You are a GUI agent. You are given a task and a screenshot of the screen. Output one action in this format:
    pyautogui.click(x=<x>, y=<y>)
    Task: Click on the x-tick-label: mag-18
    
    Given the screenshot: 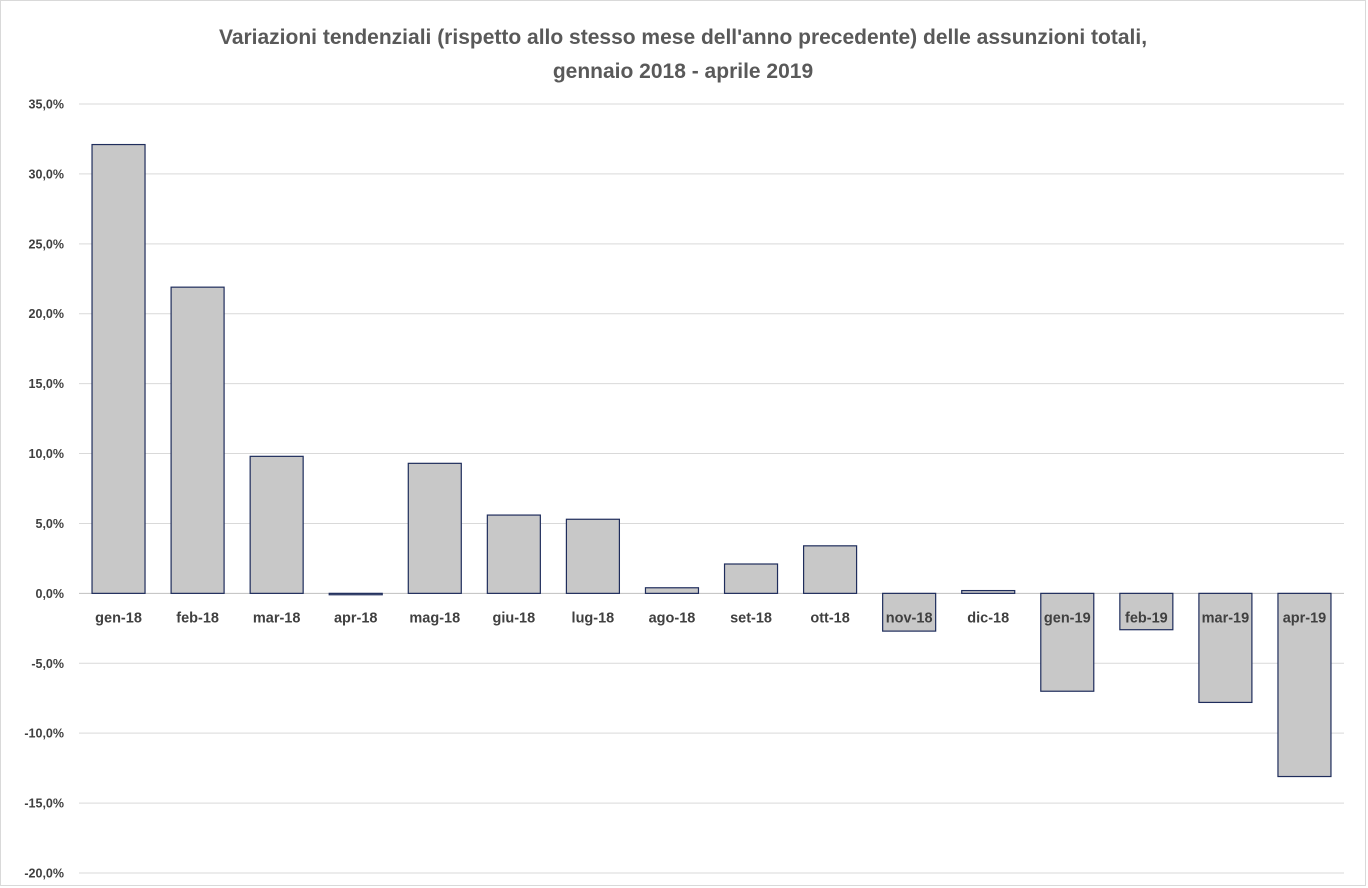 What is the action you would take?
    pyautogui.click(x=434, y=618)
    